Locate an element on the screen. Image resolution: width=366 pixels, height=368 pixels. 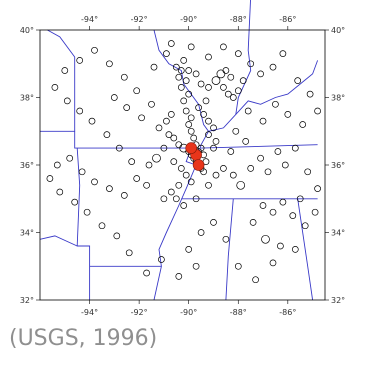
lat-tick-label-left: 34° is located at coordinates (27, 233).